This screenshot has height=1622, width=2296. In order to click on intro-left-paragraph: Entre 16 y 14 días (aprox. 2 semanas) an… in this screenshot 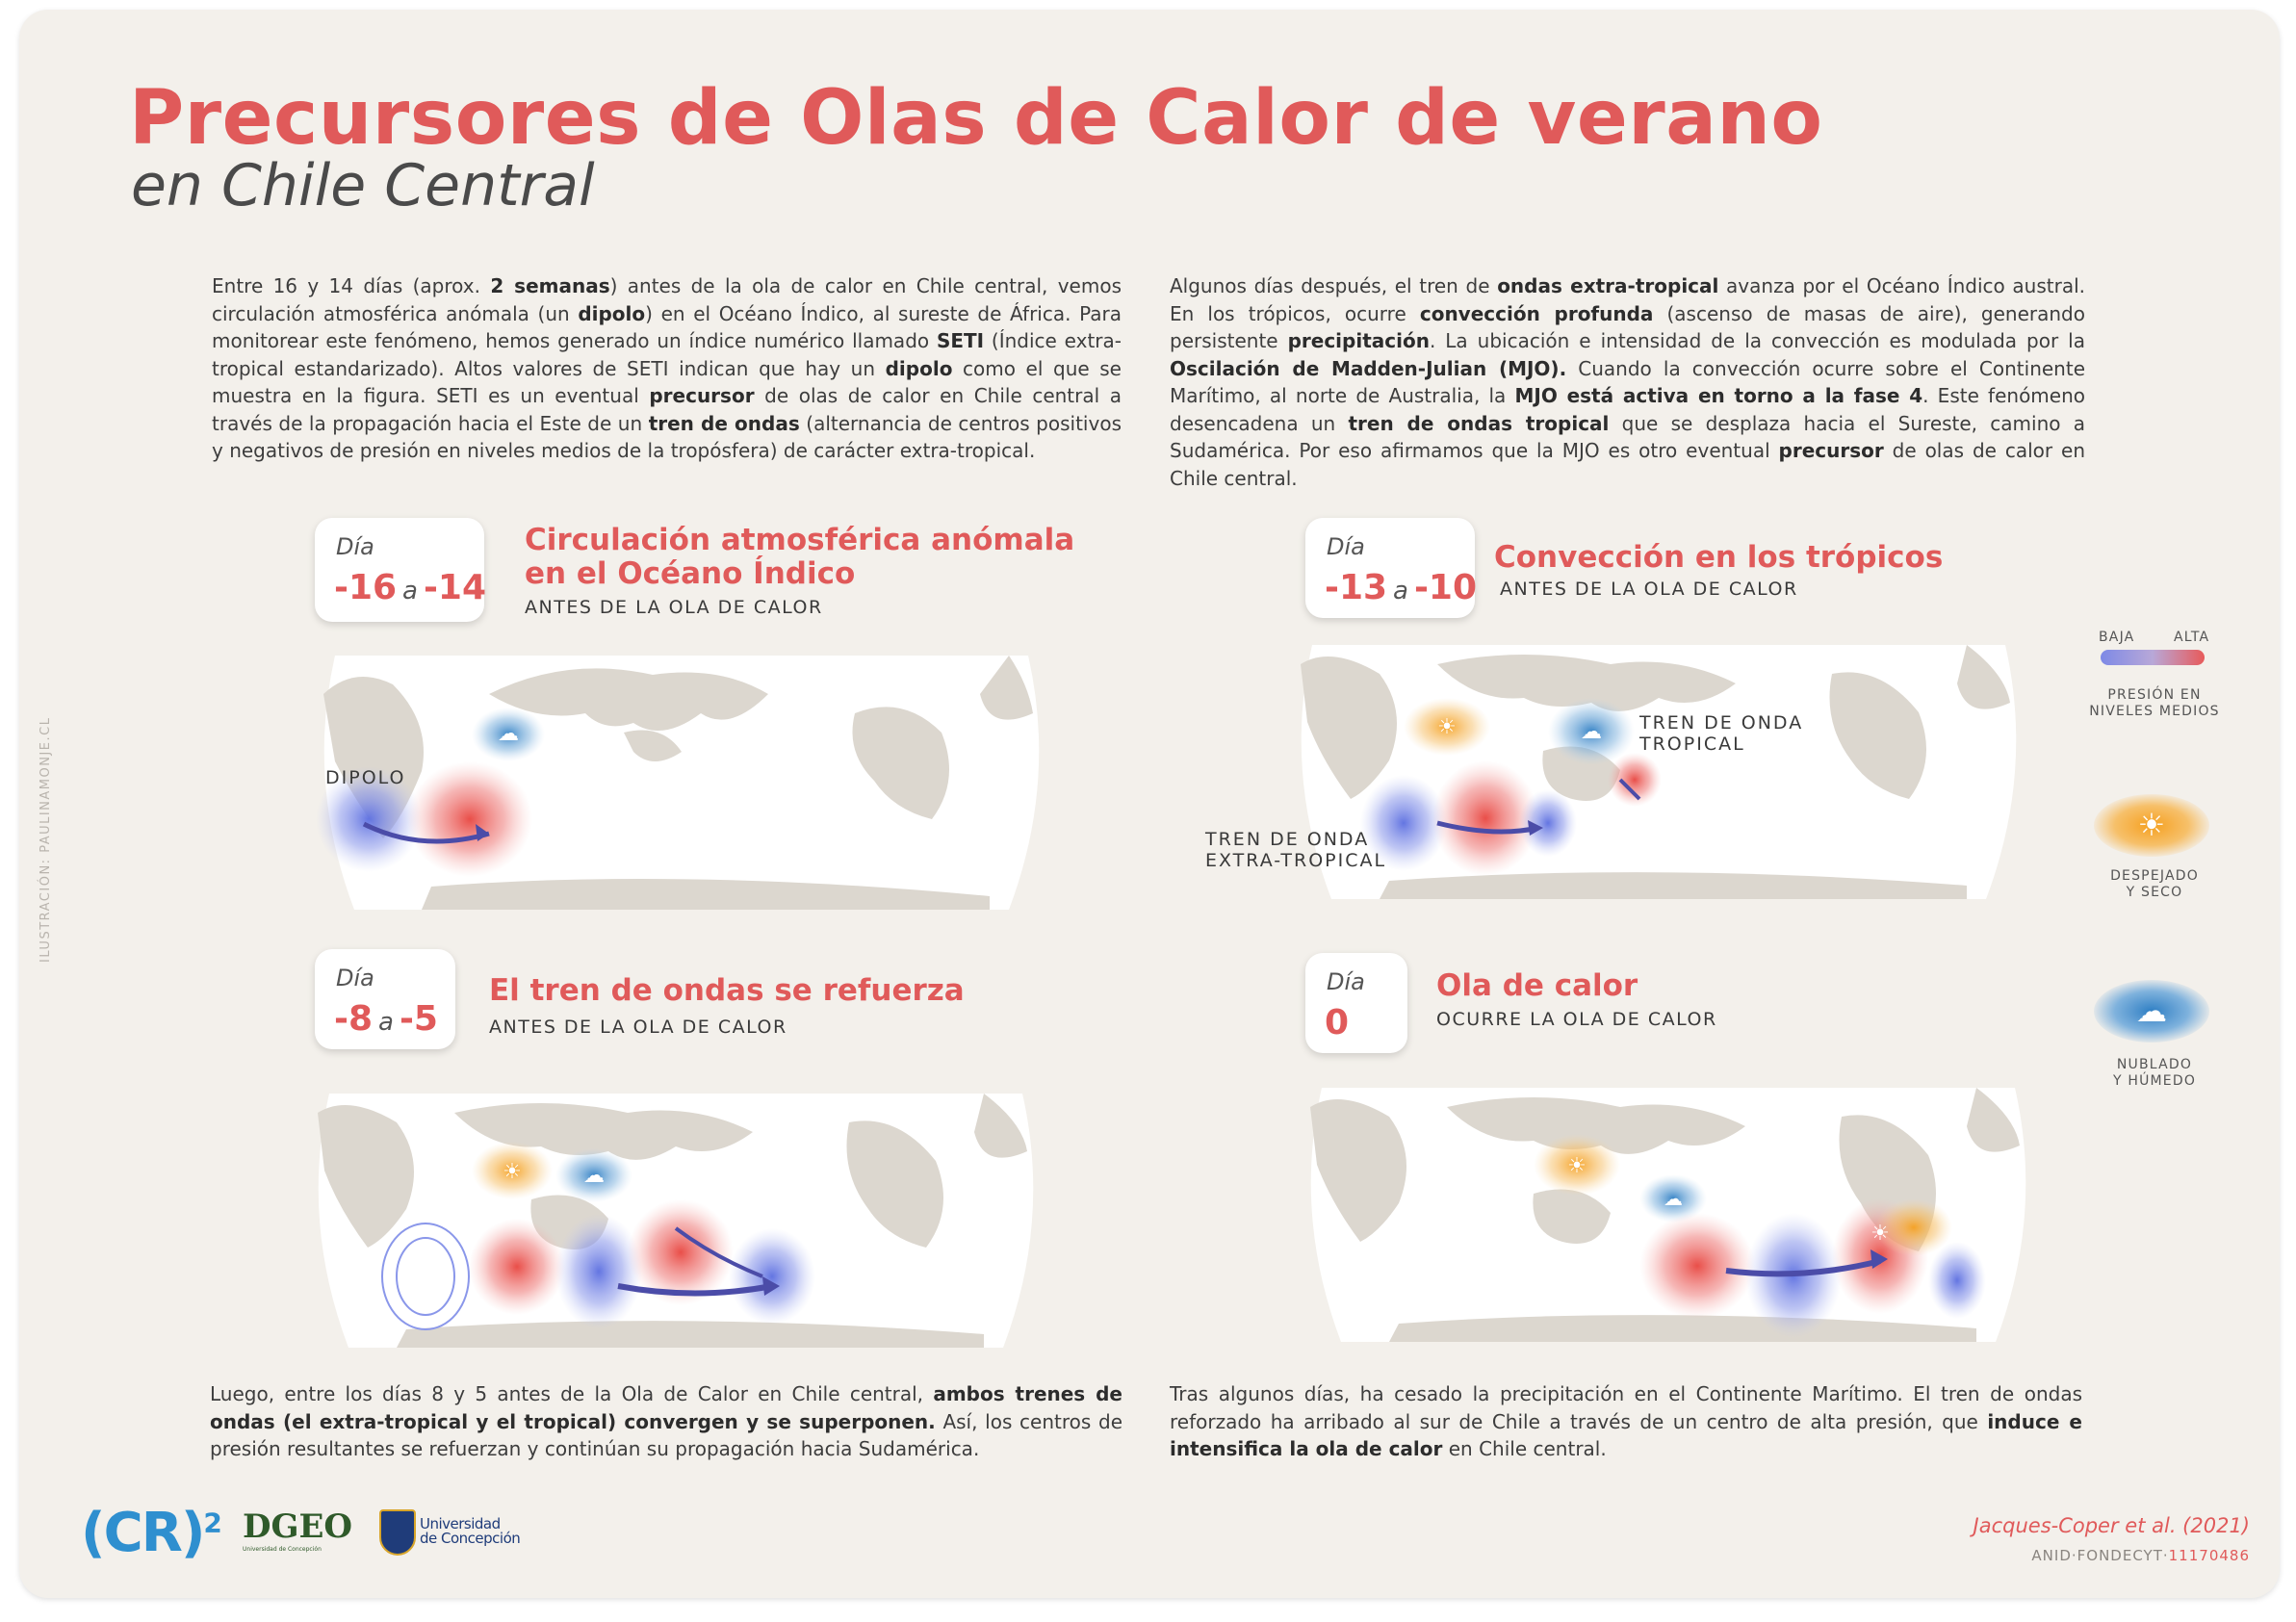, I will do `click(667, 368)`.